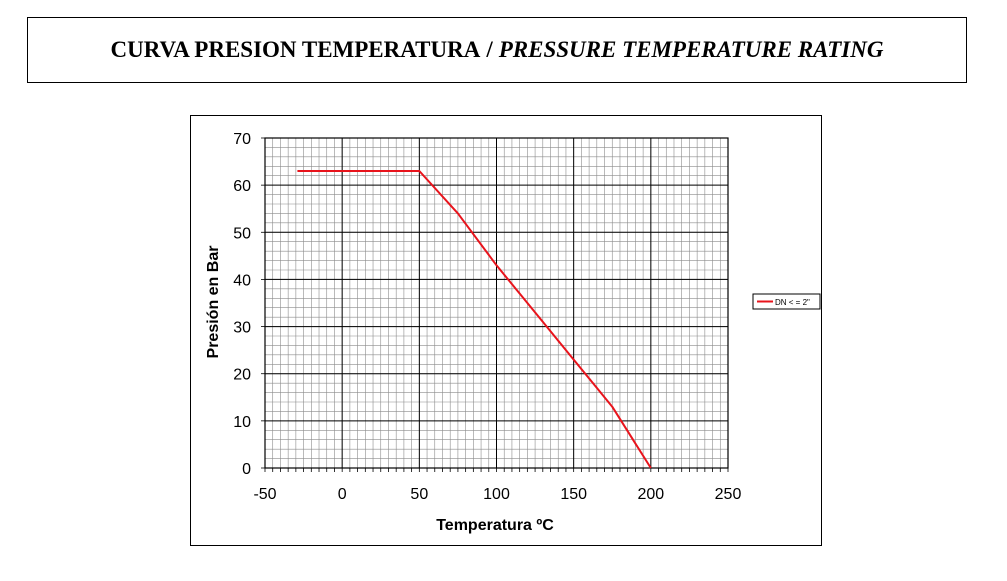  I want to click on x-tick-label: 100, so click(496, 494).